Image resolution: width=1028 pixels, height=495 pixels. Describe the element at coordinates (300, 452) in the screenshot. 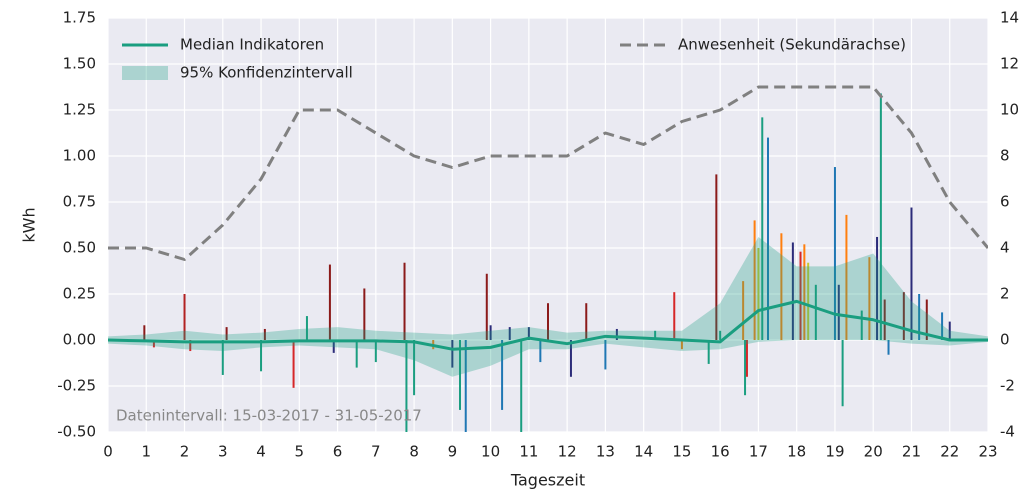

I see `x-tick-label: 5` at that location.